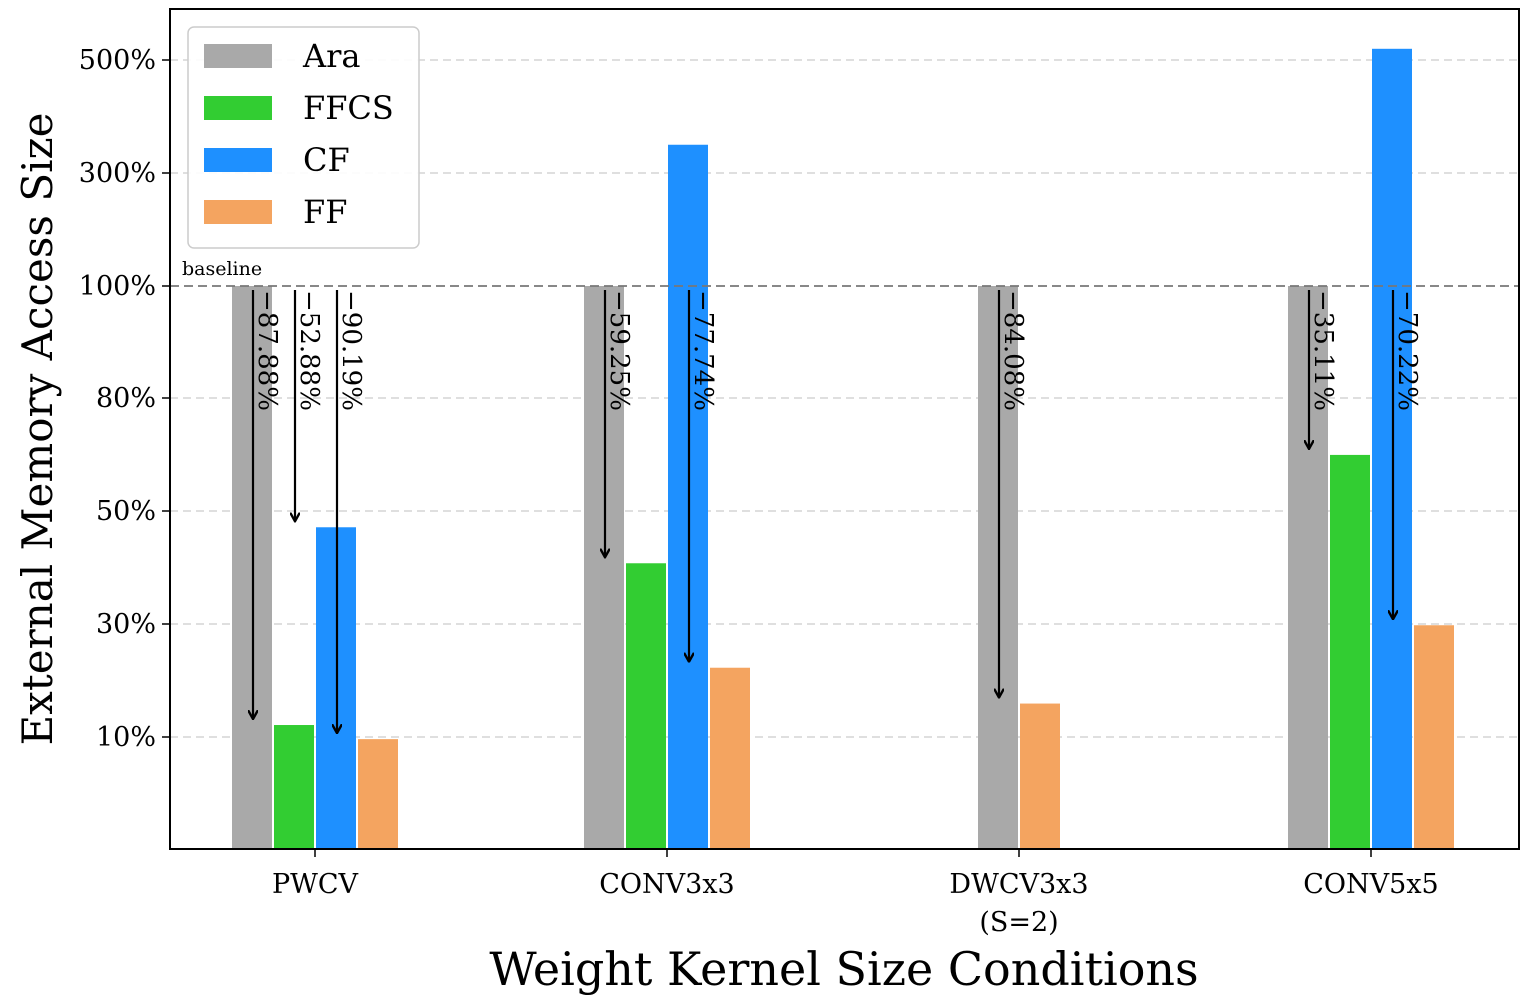 The height and width of the screenshot is (1000, 1528). I want to click on reduction-label: −70.22%, so click(1407, 350).